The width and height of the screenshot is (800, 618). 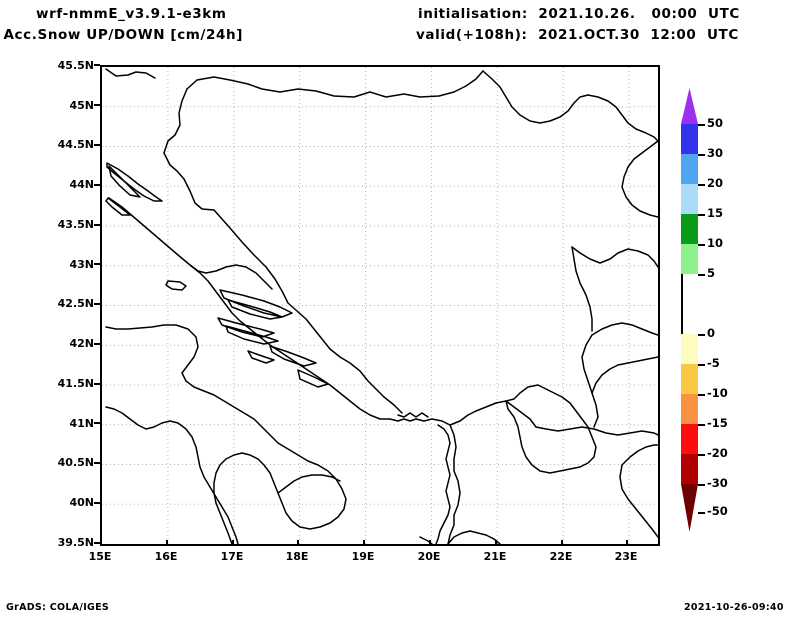 What do you see at coordinates (100, 556) in the screenshot?
I see `xtick-label-15e: 15E` at bounding box center [100, 556].